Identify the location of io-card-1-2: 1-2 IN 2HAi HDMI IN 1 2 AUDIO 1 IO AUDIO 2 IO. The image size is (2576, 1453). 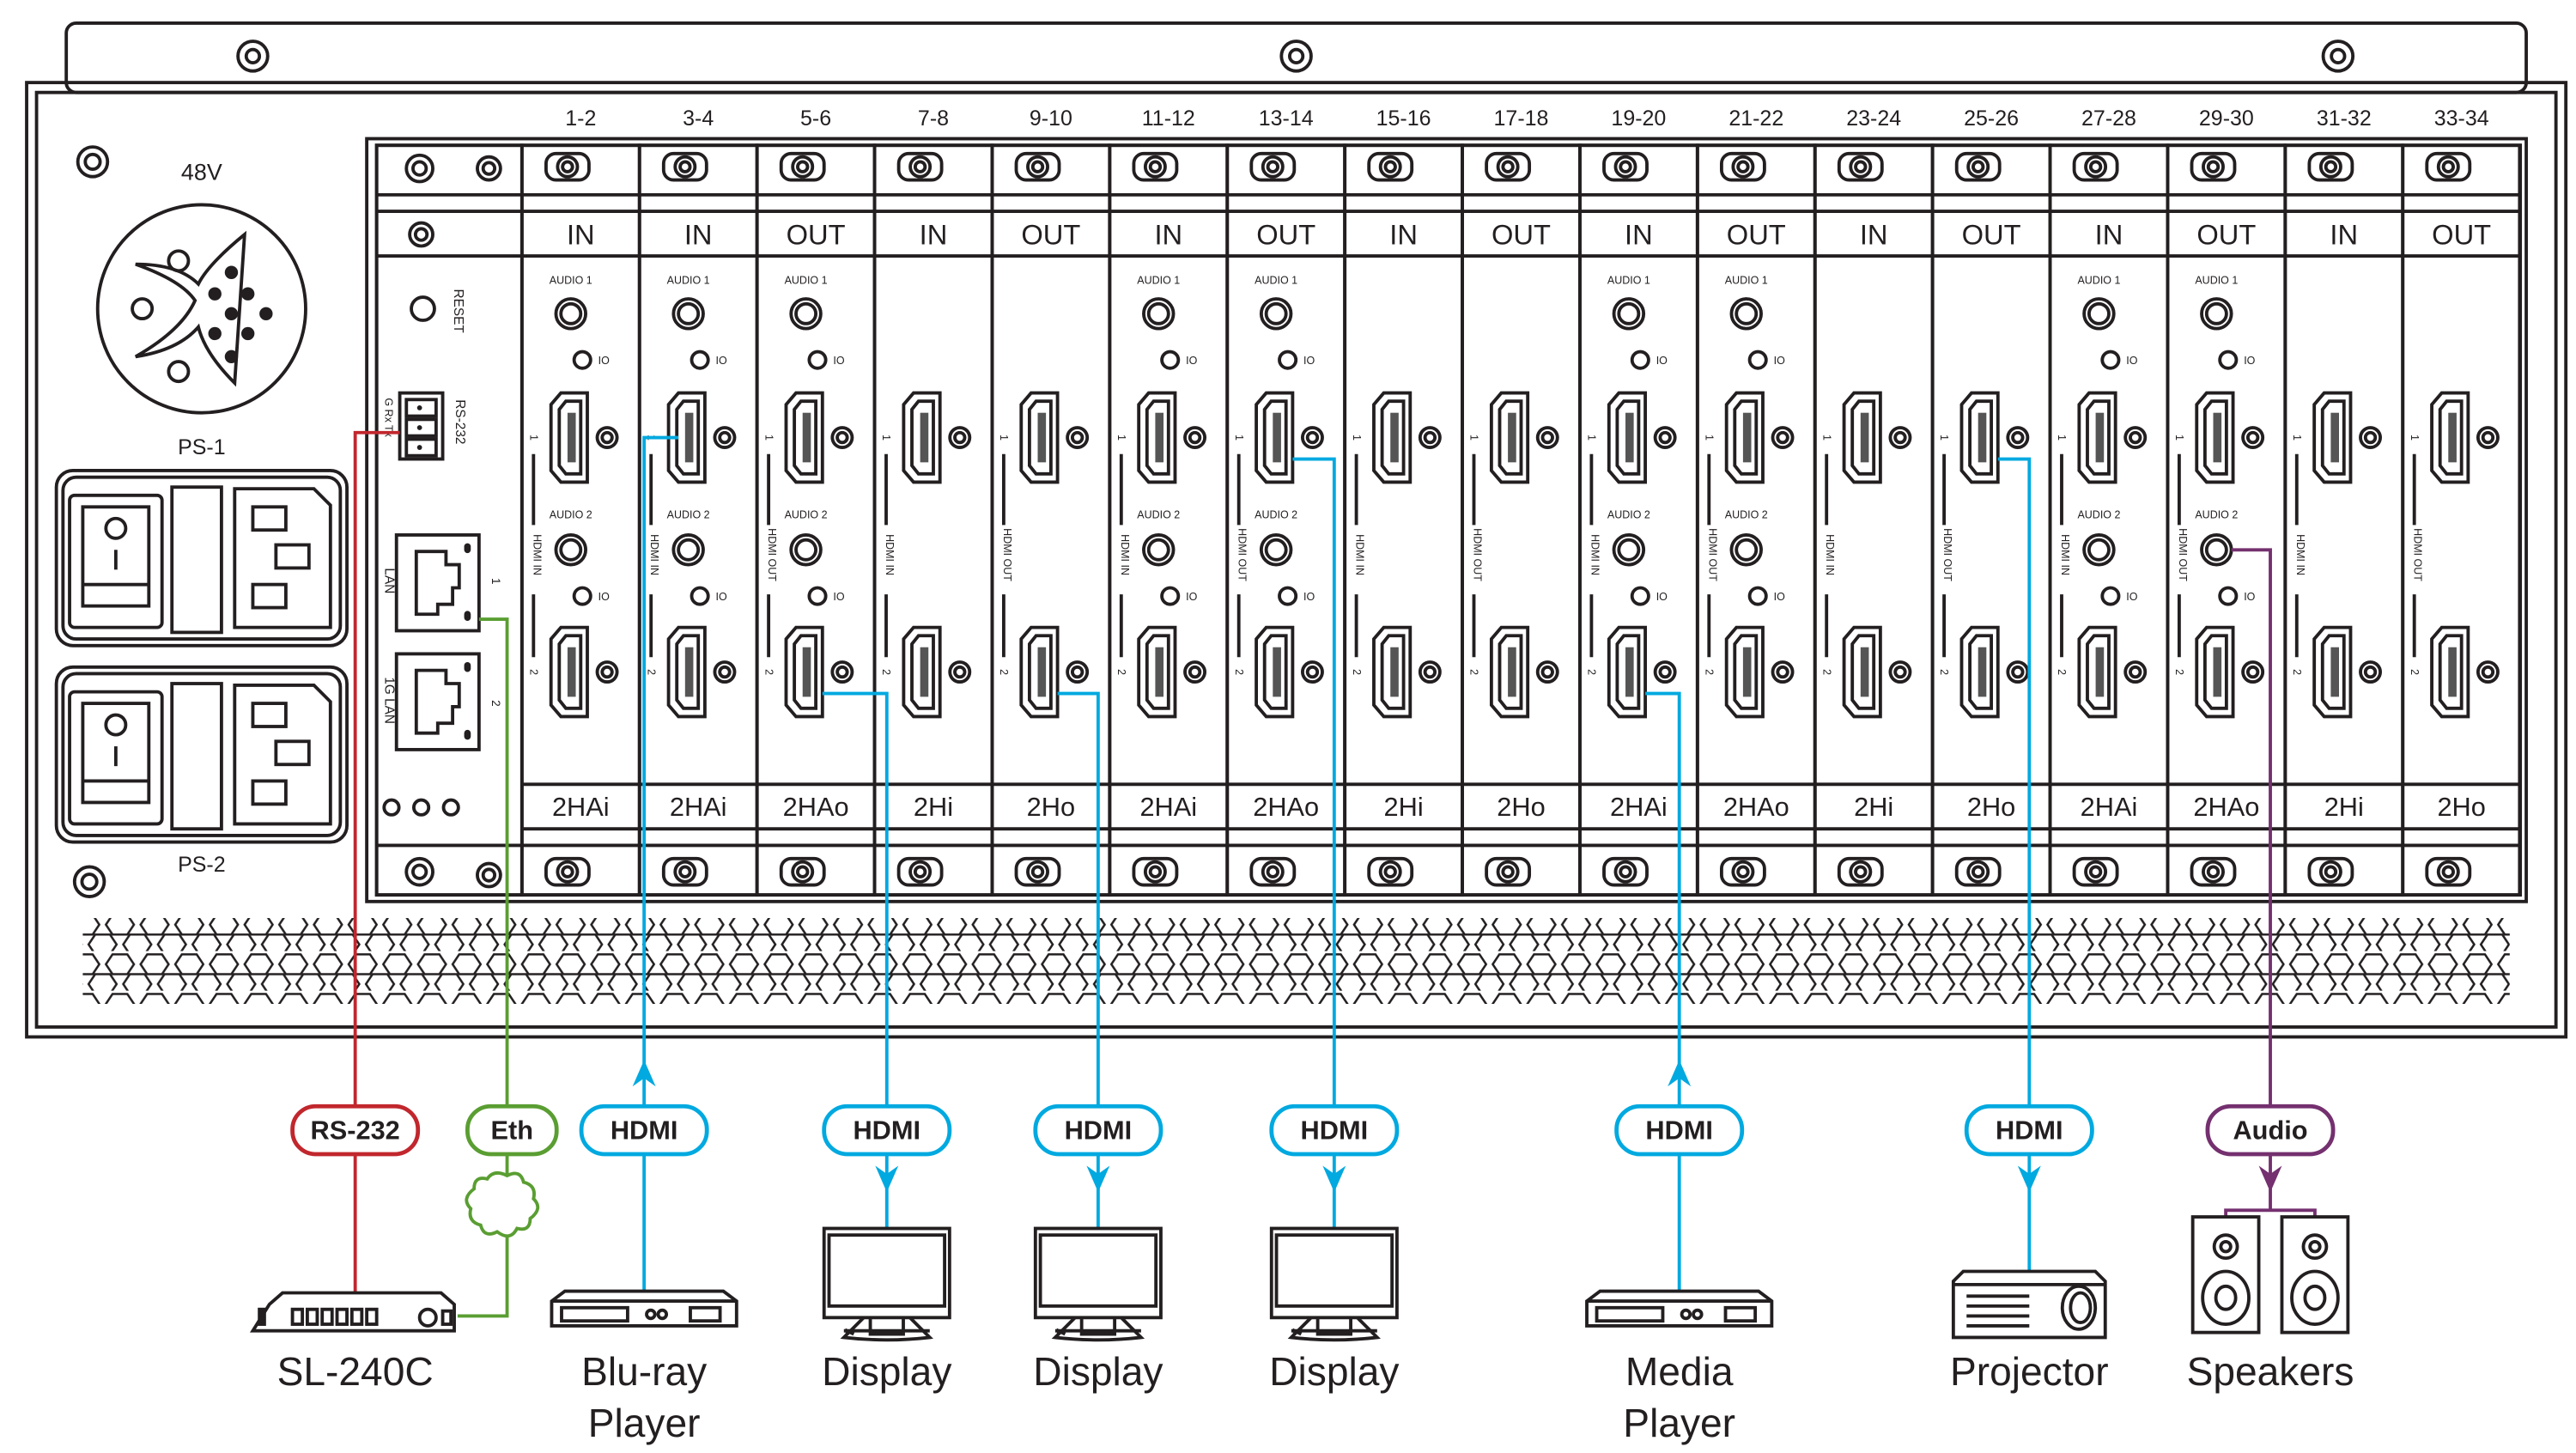
(580, 502).